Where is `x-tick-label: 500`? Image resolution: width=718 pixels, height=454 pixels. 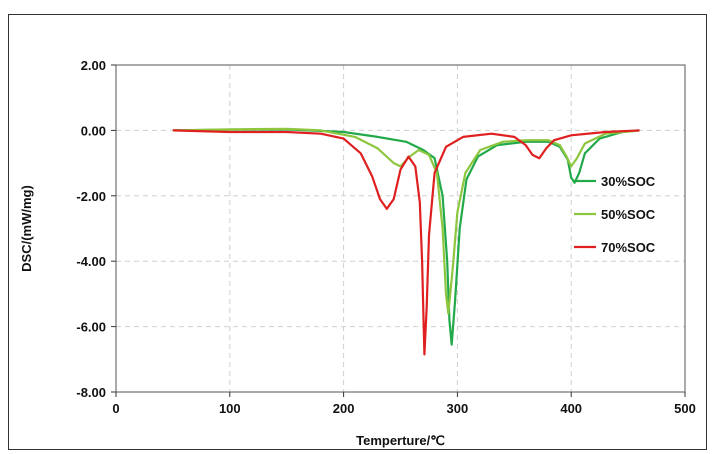 x-tick-label: 500 is located at coordinates (685, 408).